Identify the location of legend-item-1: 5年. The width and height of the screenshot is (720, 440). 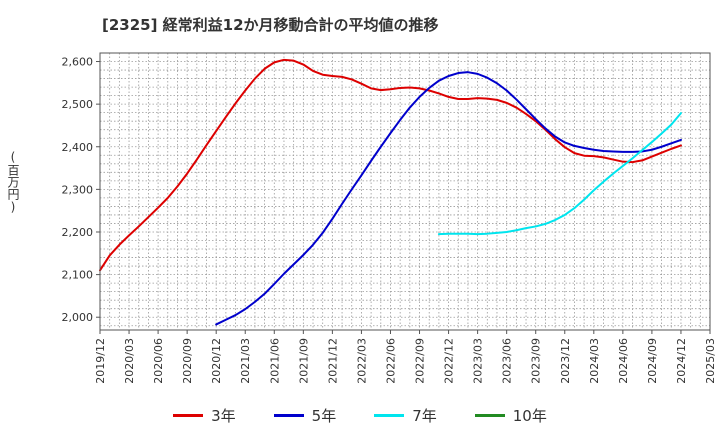
(305, 415).